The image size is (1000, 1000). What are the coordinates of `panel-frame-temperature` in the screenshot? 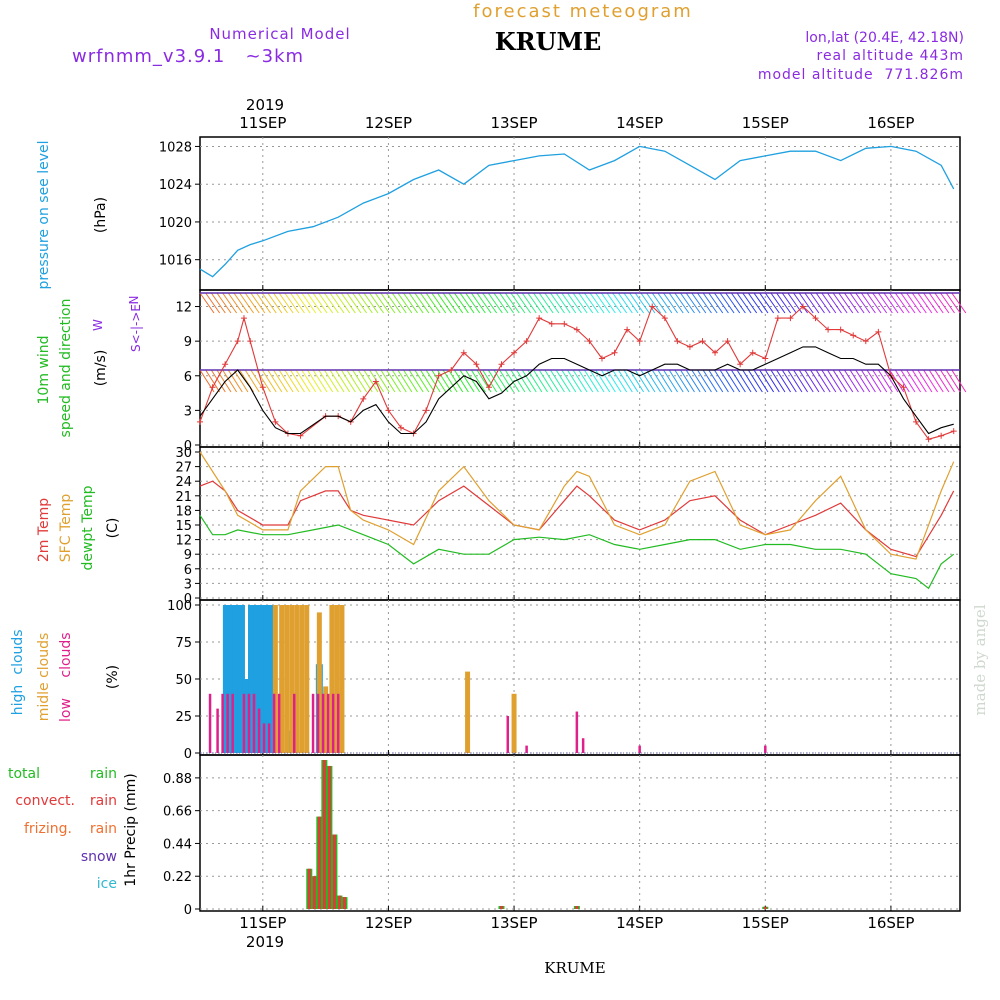 It's located at (580, 523).